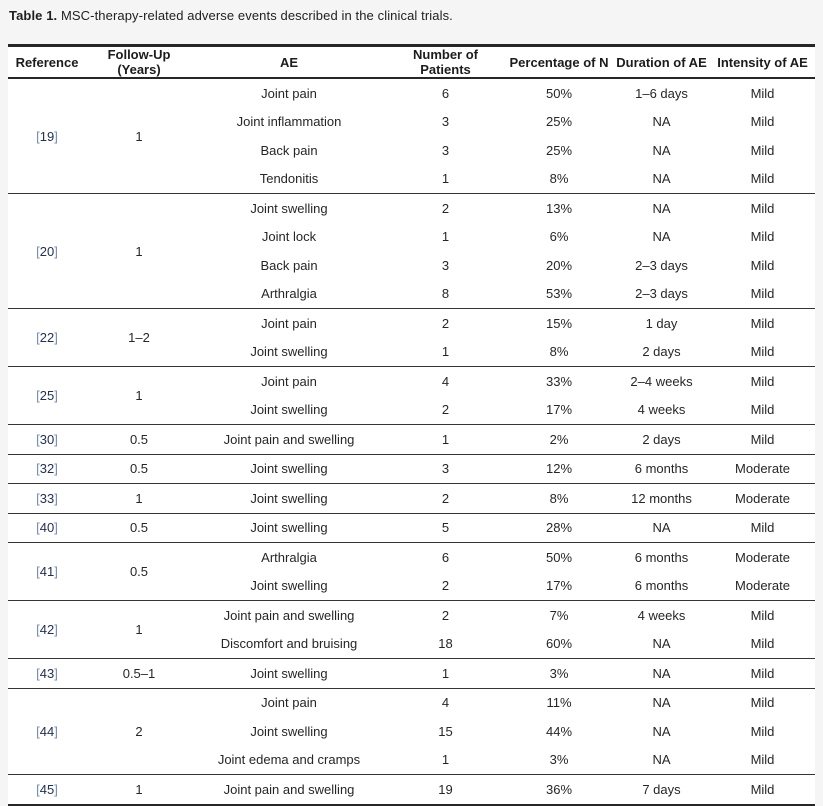 This screenshot has width=823, height=806. What do you see at coordinates (661, 381) in the screenshot?
I see `duration-cell: 2–4 weeks` at bounding box center [661, 381].